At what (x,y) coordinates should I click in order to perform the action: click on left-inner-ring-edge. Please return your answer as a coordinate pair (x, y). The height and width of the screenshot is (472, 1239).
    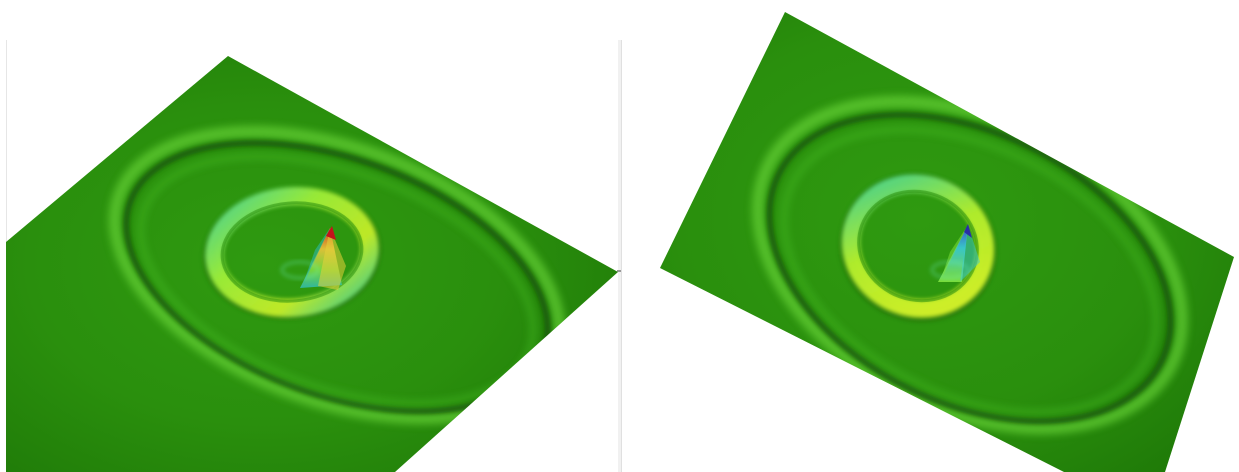
    Looking at the image, I should click on (292, 252).